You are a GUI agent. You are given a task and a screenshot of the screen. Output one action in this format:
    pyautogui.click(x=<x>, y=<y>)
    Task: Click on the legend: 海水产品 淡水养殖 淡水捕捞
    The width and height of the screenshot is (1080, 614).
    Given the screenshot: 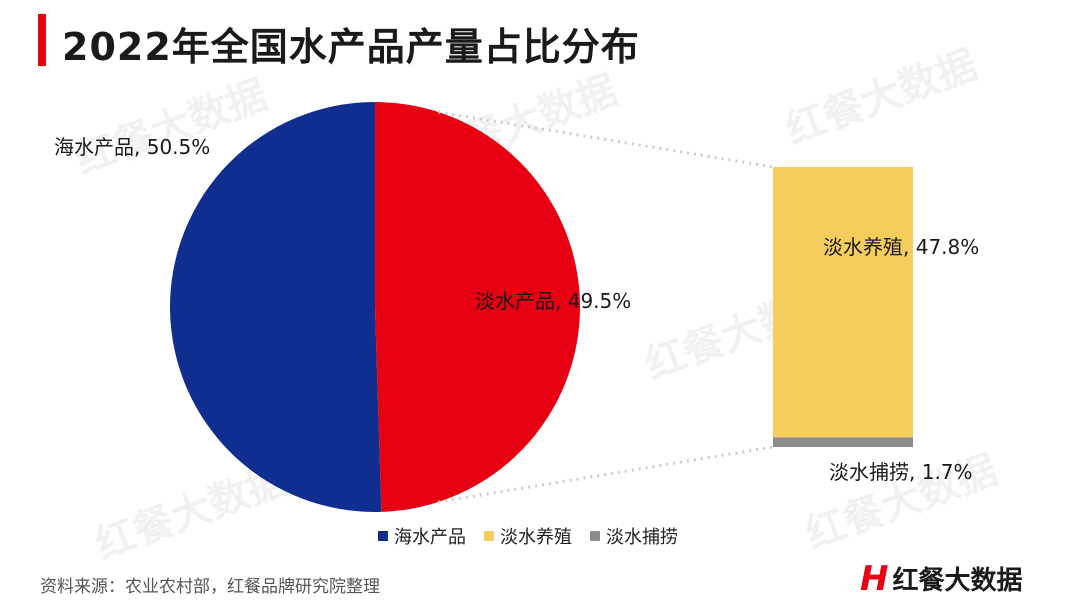 What is the action you would take?
    pyautogui.click(x=528, y=536)
    